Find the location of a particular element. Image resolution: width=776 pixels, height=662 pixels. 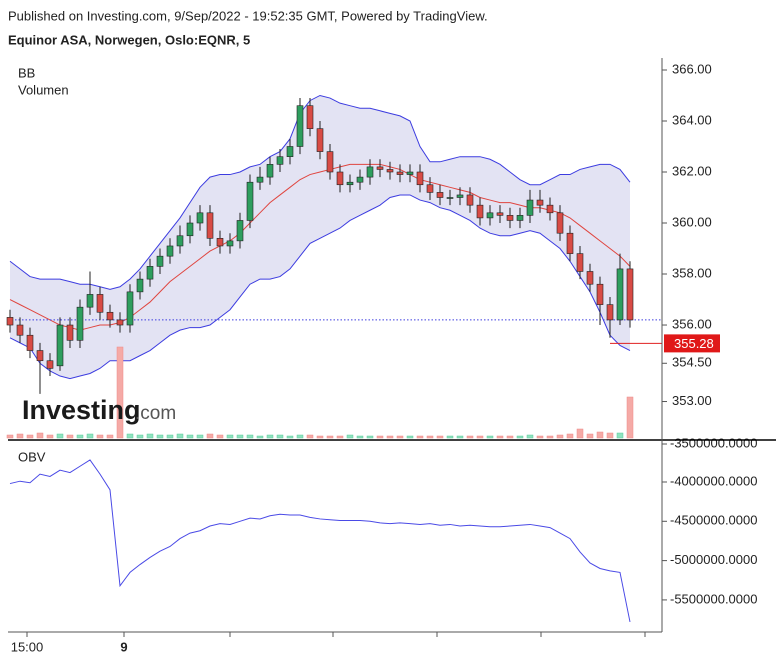

y-tick-label: -5000000.0000 is located at coordinates (713, 559).